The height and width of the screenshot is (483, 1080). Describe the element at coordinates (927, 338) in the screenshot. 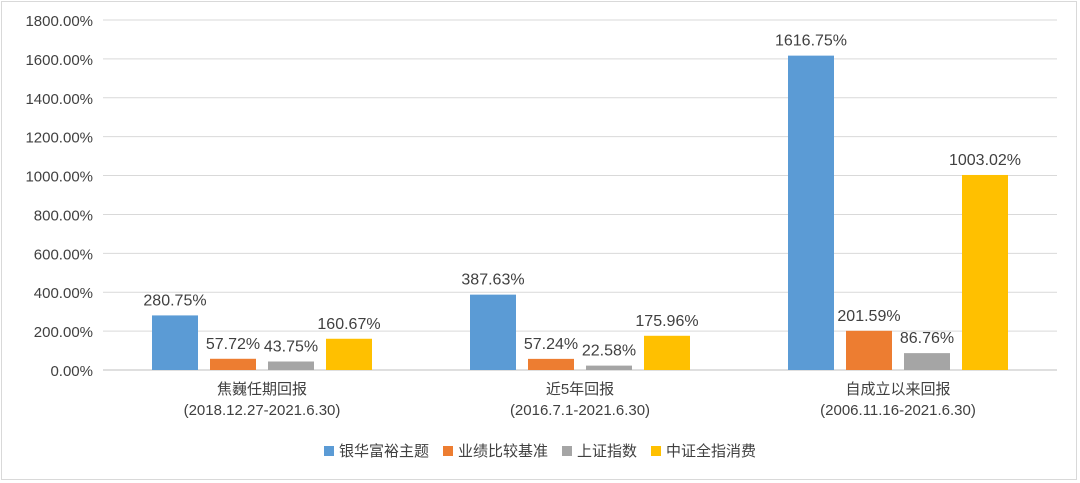

I see `data-label: 86.76%` at that location.